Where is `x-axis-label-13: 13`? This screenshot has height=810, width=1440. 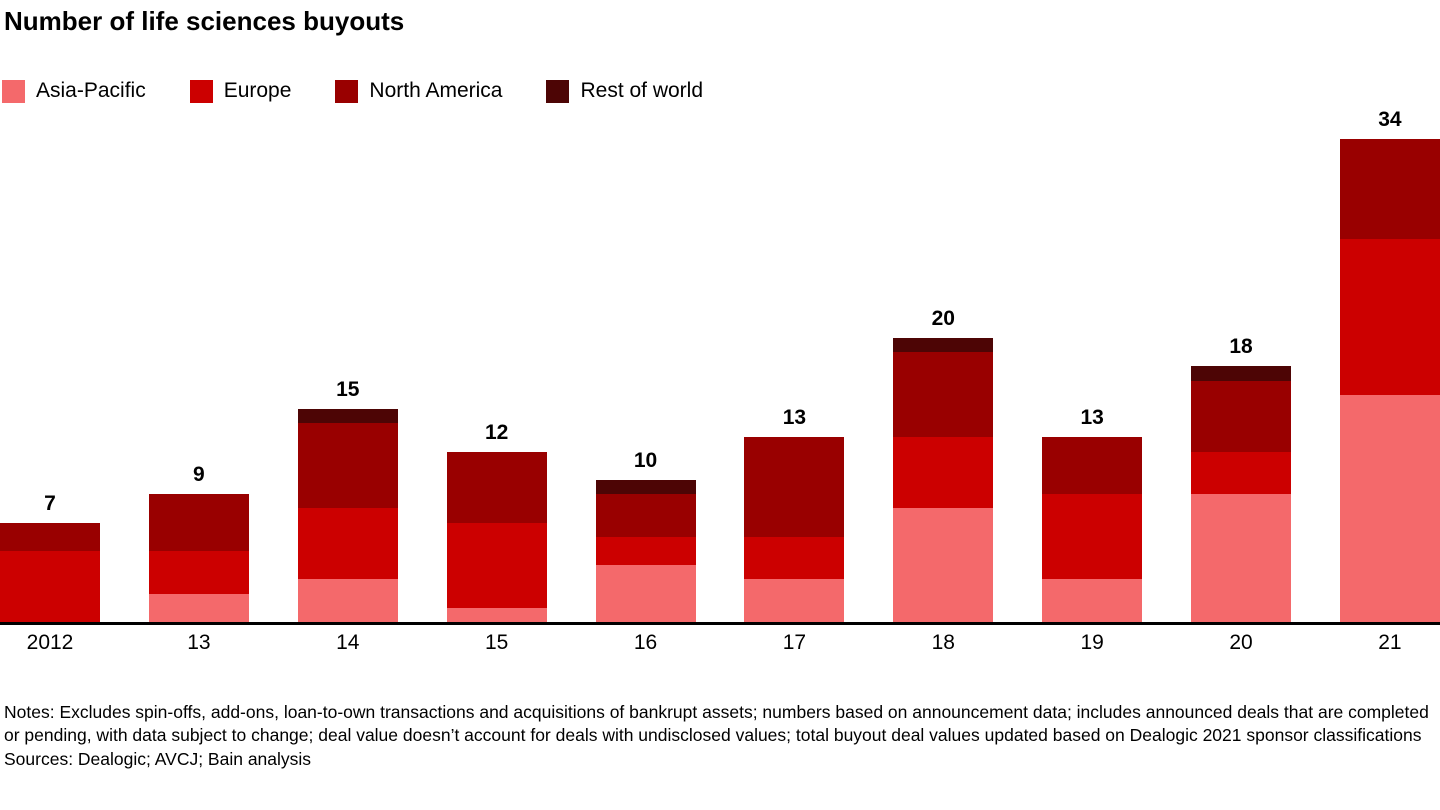 x-axis-label-13: 13 is located at coordinates (199, 642).